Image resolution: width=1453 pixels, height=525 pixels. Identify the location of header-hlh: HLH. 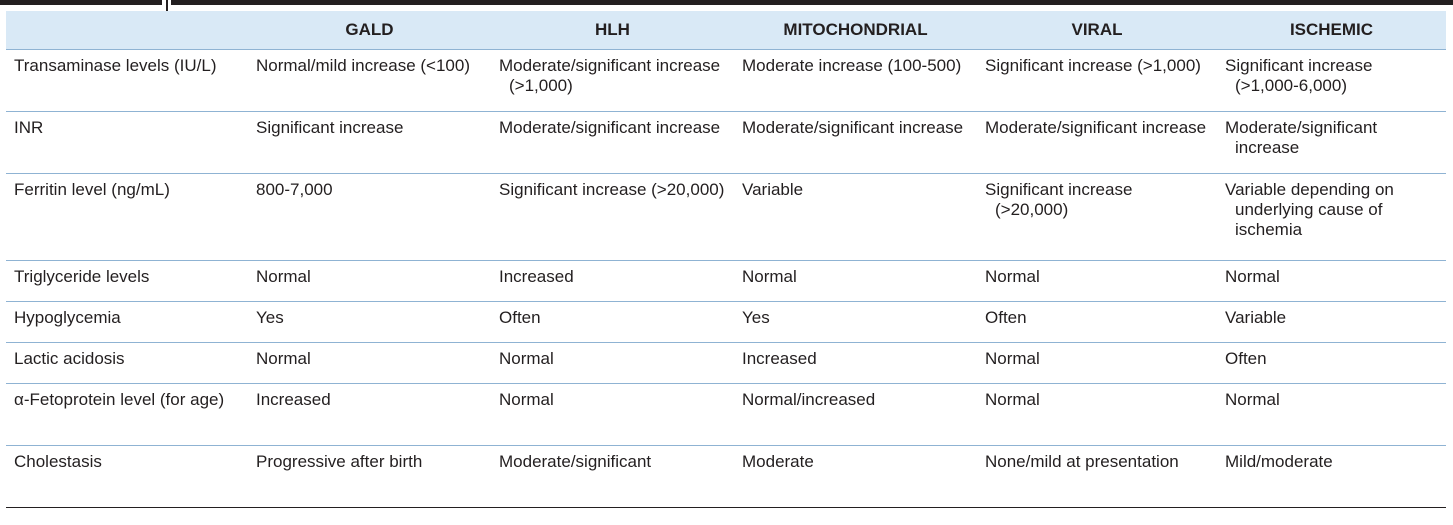
(612, 30).